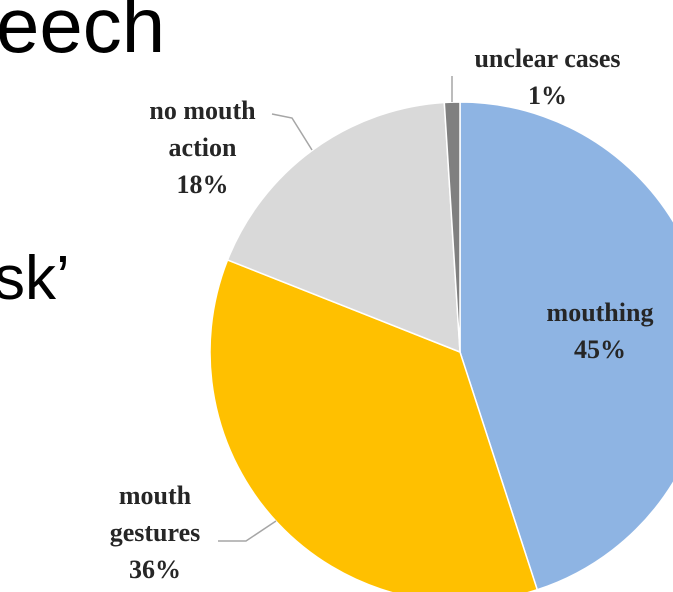 The image size is (673, 592). What do you see at coordinates (547, 95) in the screenshot?
I see `value-label: 1%` at bounding box center [547, 95].